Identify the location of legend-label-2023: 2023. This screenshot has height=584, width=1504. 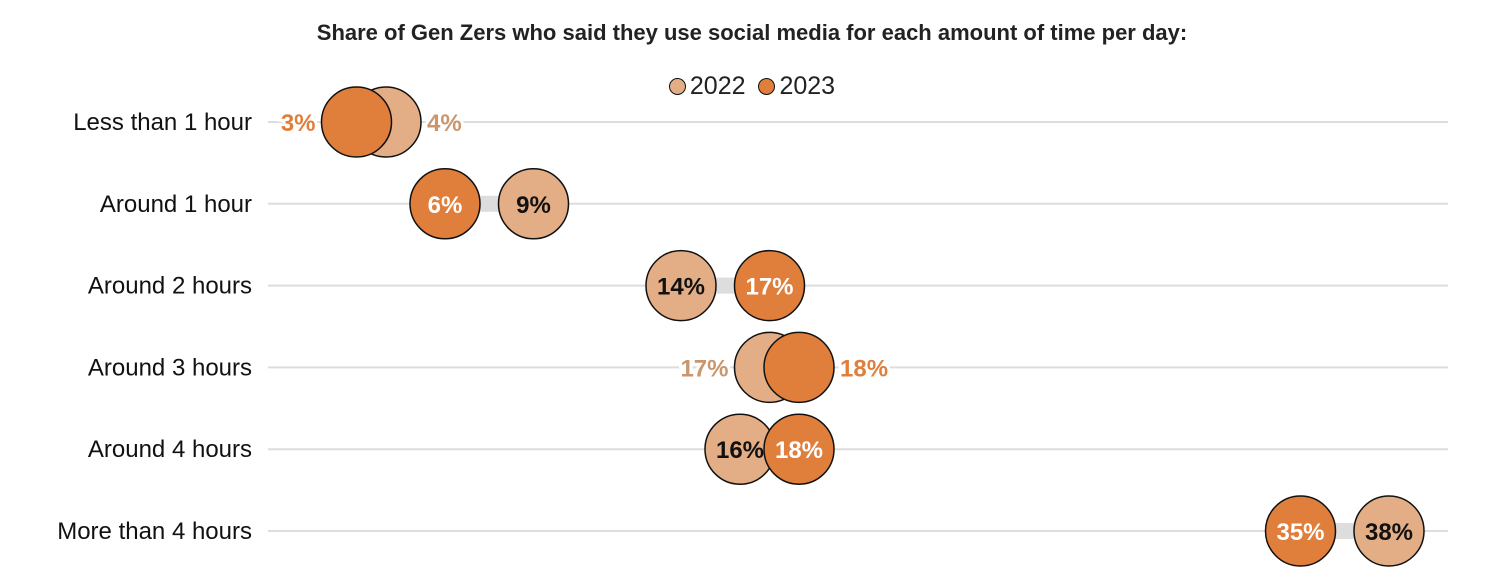
(807, 86).